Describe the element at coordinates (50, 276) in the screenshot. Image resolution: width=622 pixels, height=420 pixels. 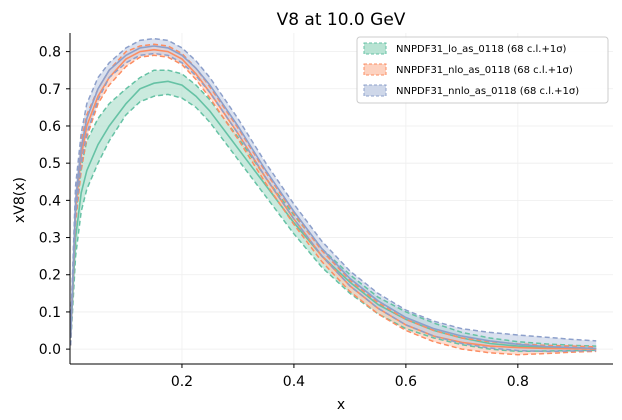
I see `y-tick-label: 0.2` at that location.